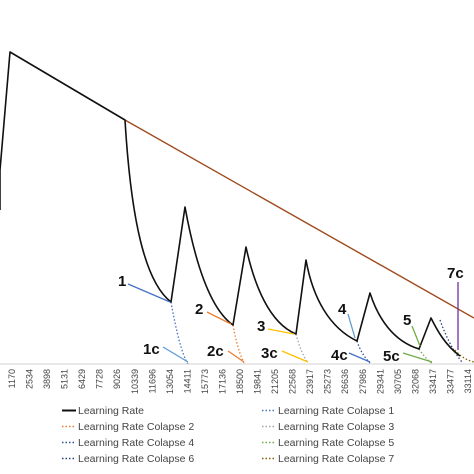 Image resolution: width=474 pixels, height=474 pixels. Describe the element at coordinates (275, 381) in the screenshot. I see `x-tick-label: 21205` at that location.